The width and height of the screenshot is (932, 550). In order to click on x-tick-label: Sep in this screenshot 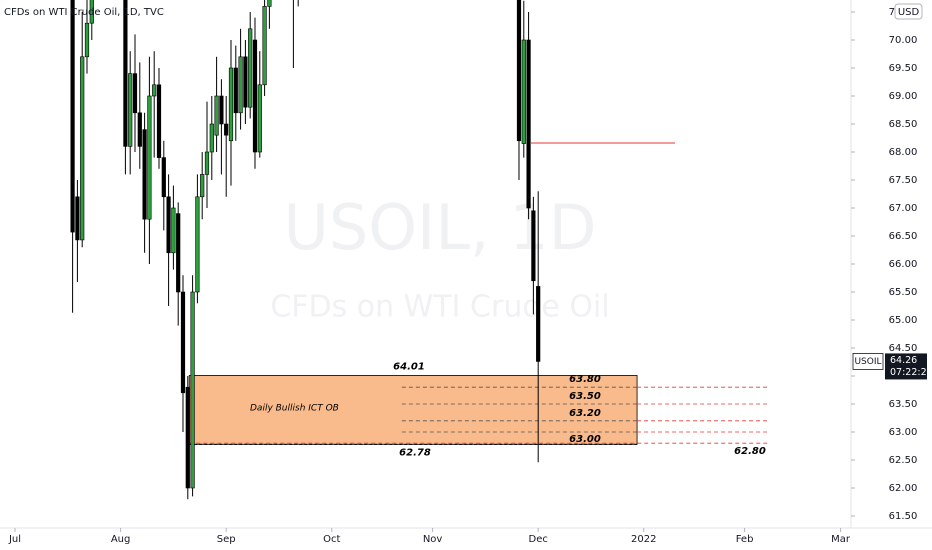, I will do `click(226, 539)`.